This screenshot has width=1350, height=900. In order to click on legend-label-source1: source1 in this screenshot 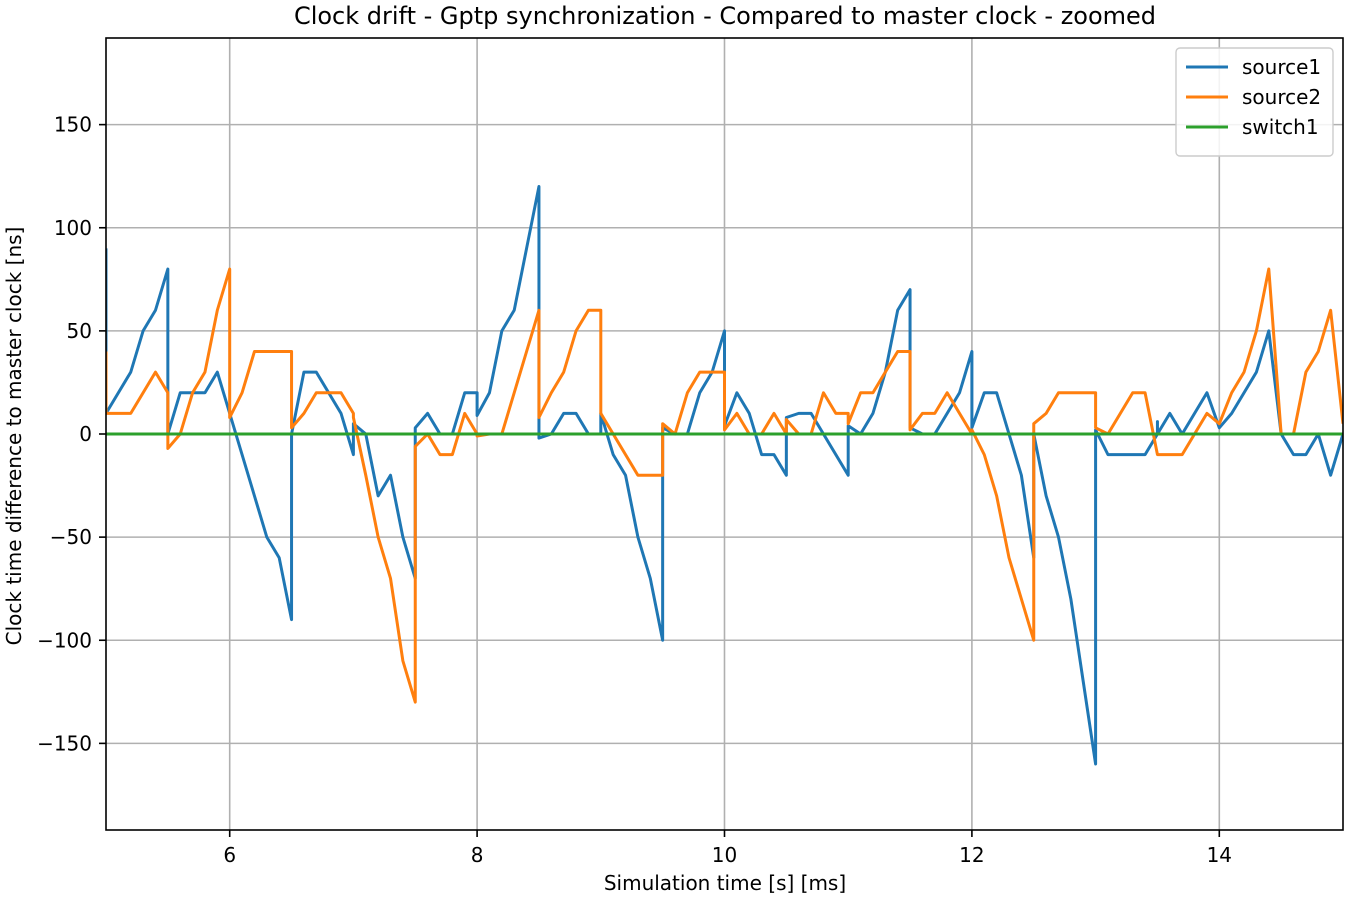, I will do `click(1281, 67)`.